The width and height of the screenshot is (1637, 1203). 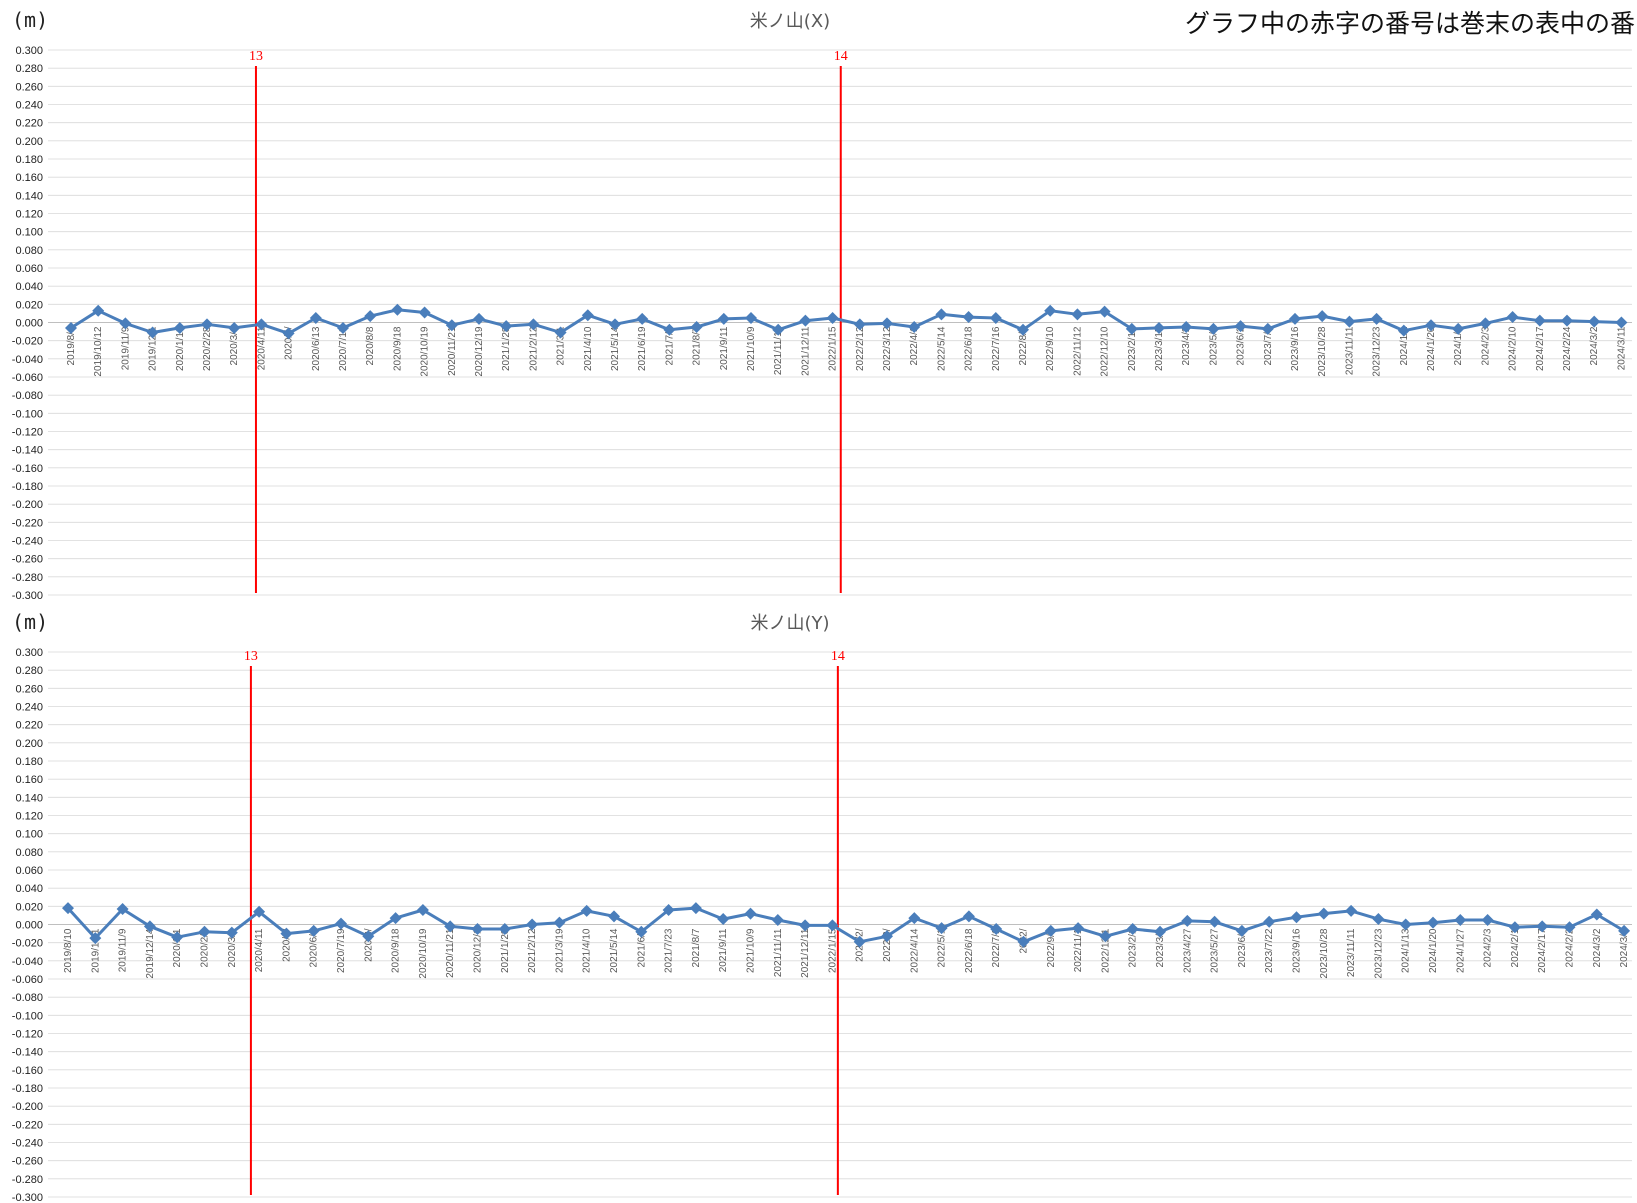 I want to click on y-tick-label-y: 0.100, so click(x=29, y=835).